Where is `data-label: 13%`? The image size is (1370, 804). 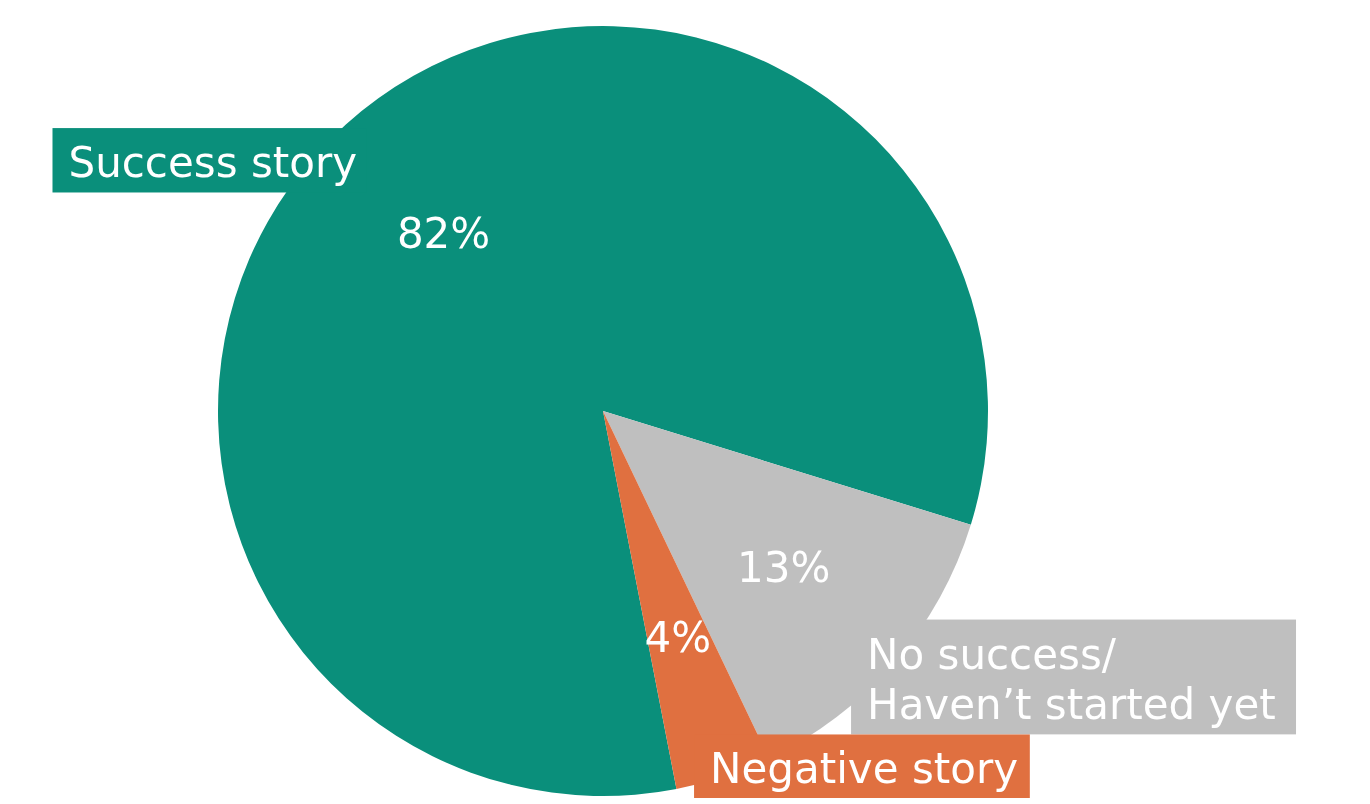 data-label: 13% is located at coordinates (783, 567).